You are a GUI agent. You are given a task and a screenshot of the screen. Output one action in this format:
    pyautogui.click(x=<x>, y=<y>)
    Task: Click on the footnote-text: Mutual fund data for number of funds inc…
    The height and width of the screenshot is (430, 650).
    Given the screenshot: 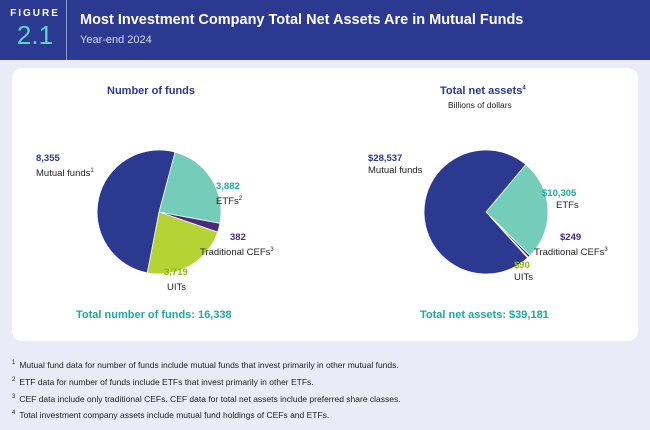 What is the action you would take?
    pyautogui.click(x=209, y=364)
    